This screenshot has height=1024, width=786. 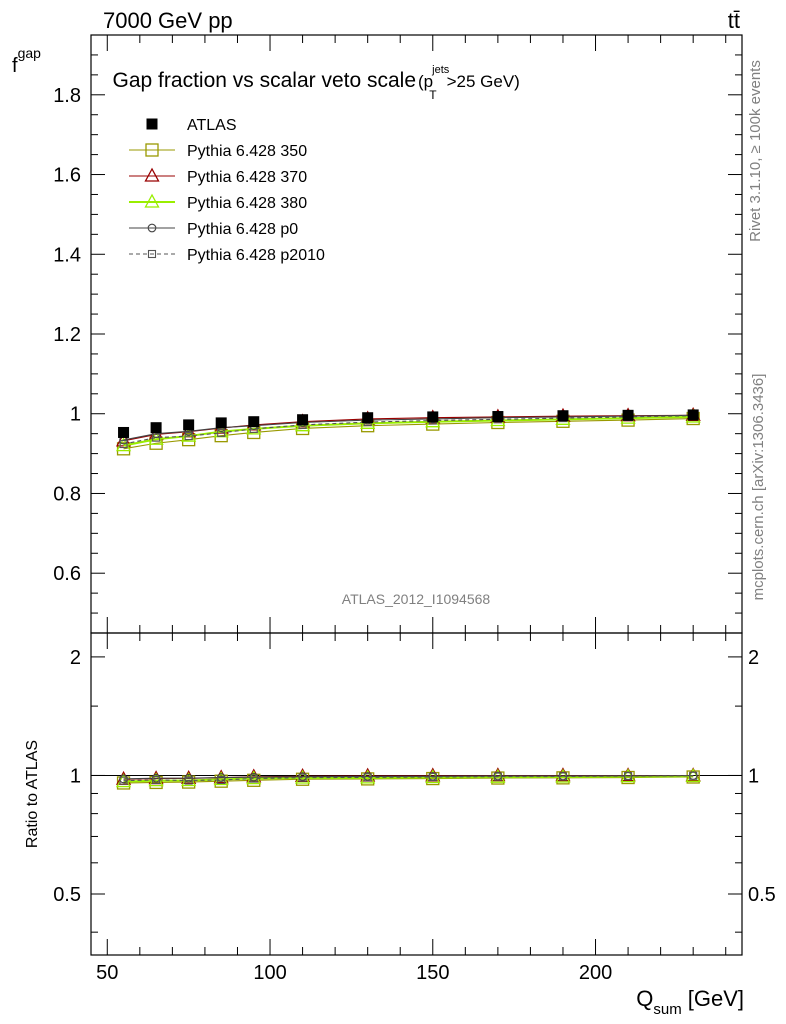 I want to click on main-y-tick-label: 0.8, so click(x=67, y=494).